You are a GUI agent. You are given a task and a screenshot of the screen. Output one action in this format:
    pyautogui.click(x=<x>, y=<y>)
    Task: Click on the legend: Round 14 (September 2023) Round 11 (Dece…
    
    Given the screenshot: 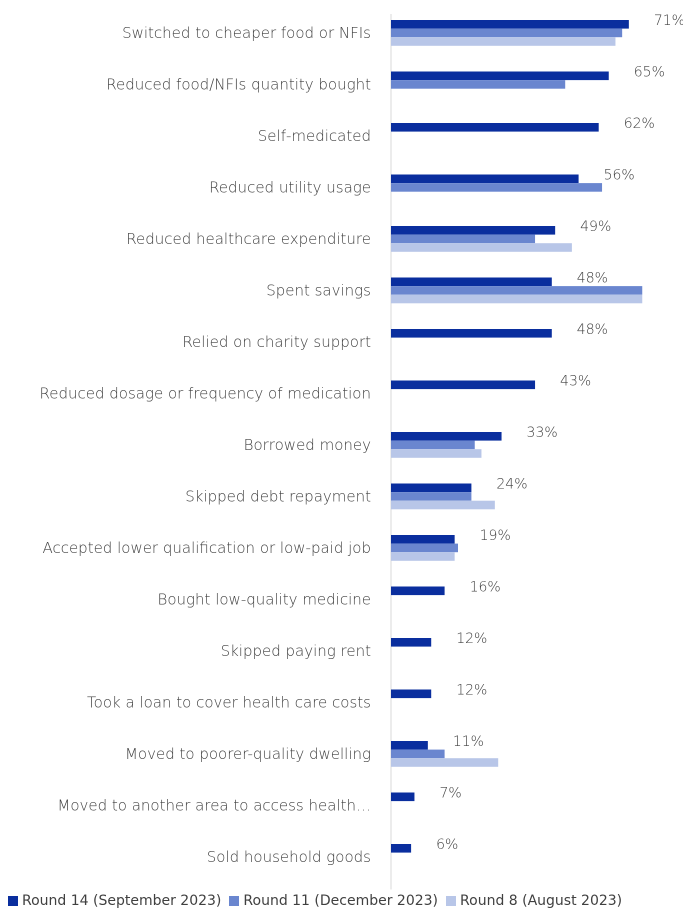 What is the action you would take?
    pyautogui.click(x=315, y=901)
    